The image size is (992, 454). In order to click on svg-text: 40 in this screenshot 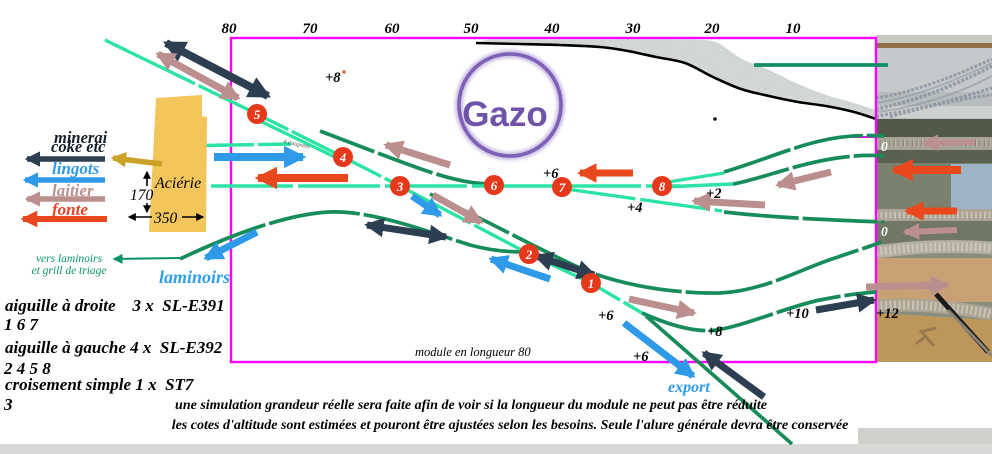, I will do `click(552, 29)`.